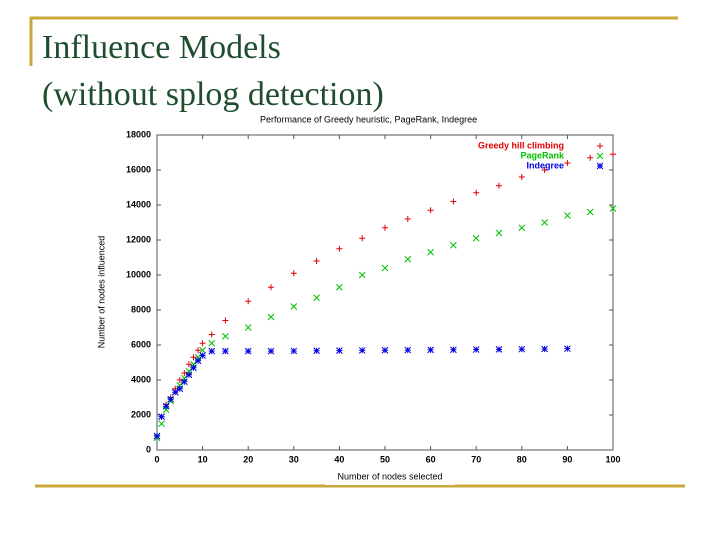 Image resolution: width=720 pixels, height=545 pixels. Describe the element at coordinates (339, 459) in the screenshot. I see `x-tick-label: 40` at that location.